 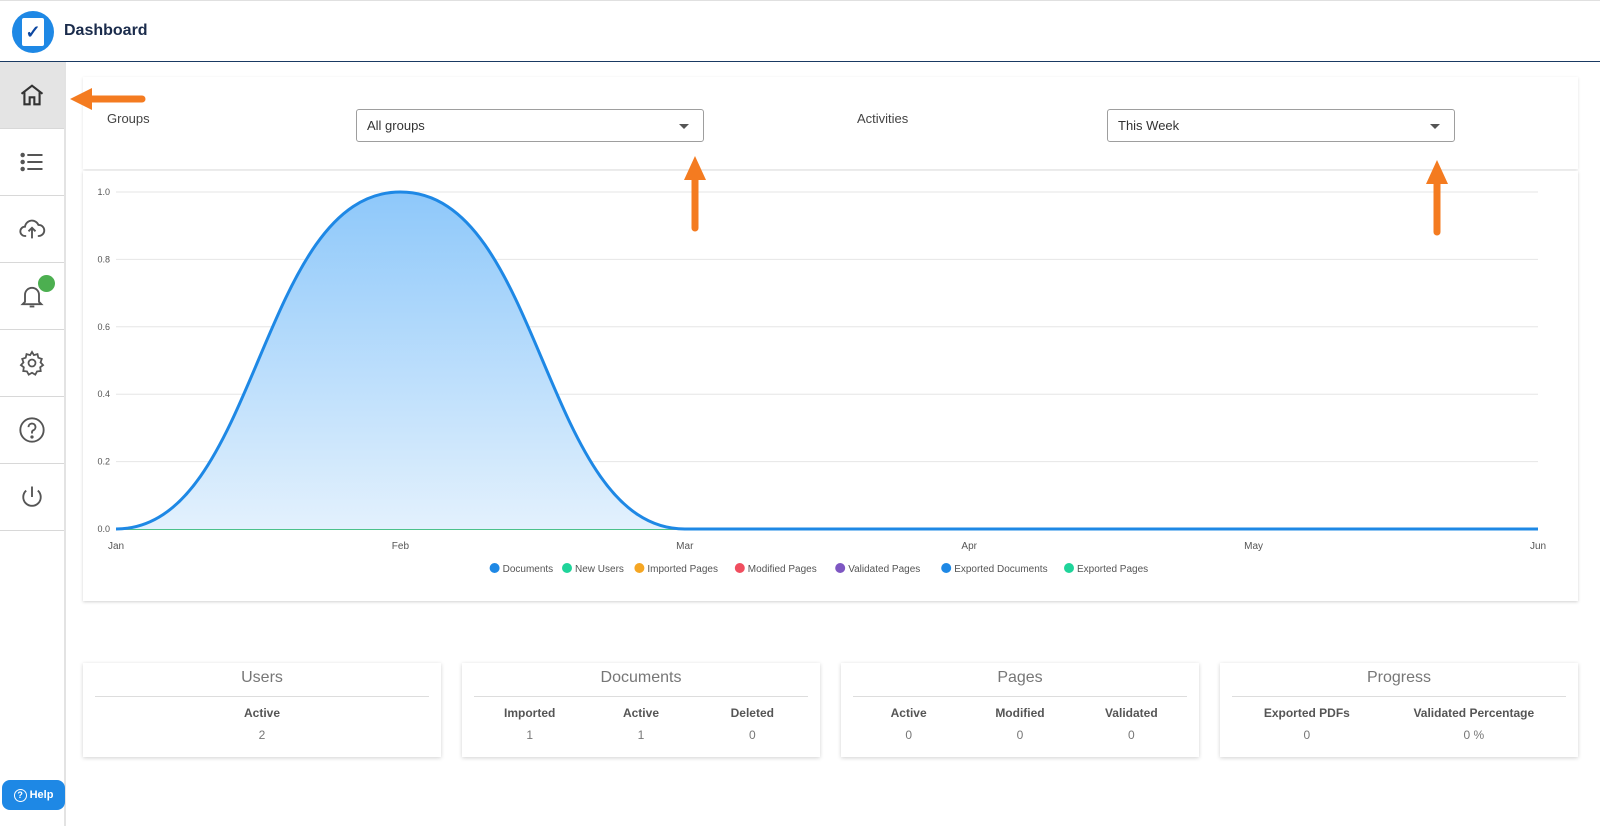 I want to click on sidebar-item-notifications, so click(x=32, y=296).